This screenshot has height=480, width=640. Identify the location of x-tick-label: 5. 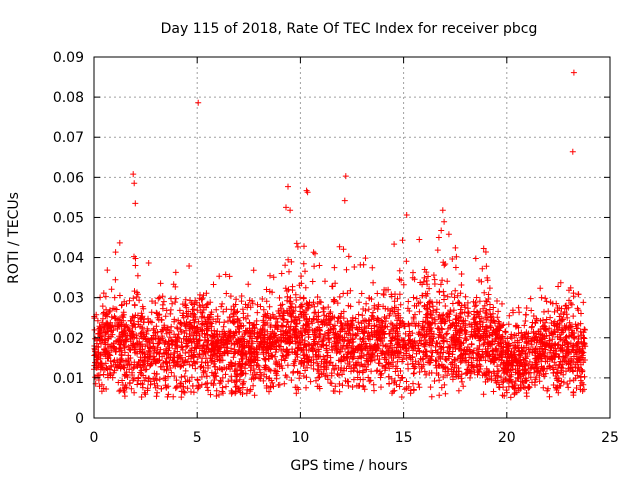
(197, 438).